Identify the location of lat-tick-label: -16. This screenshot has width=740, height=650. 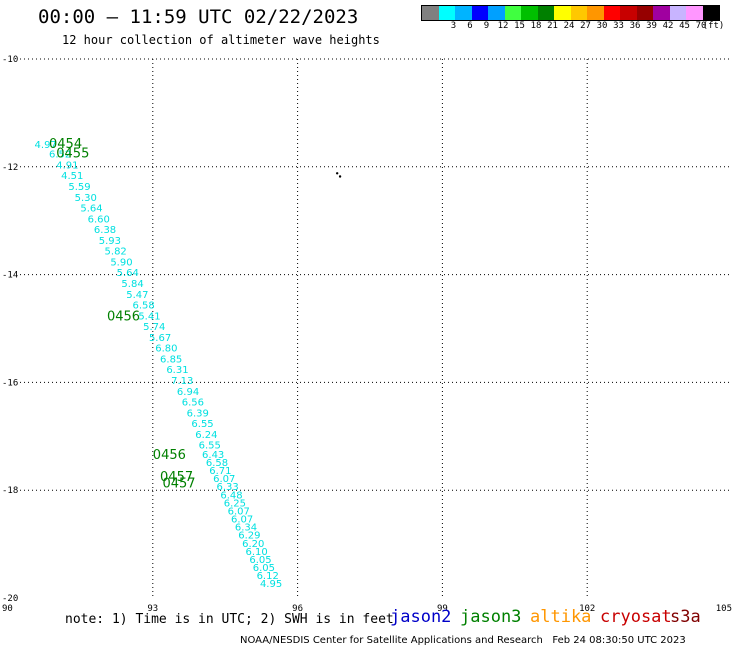
(10, 383).